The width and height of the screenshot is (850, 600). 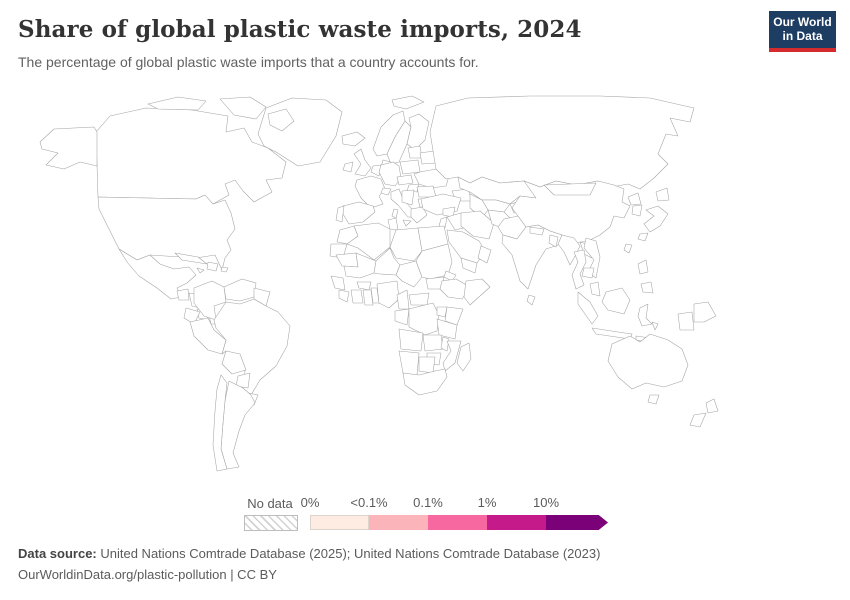 What do you see at coordinates (469, 265) in the screenshot?
I see `country-yemen` at bounding box center [469, 265].